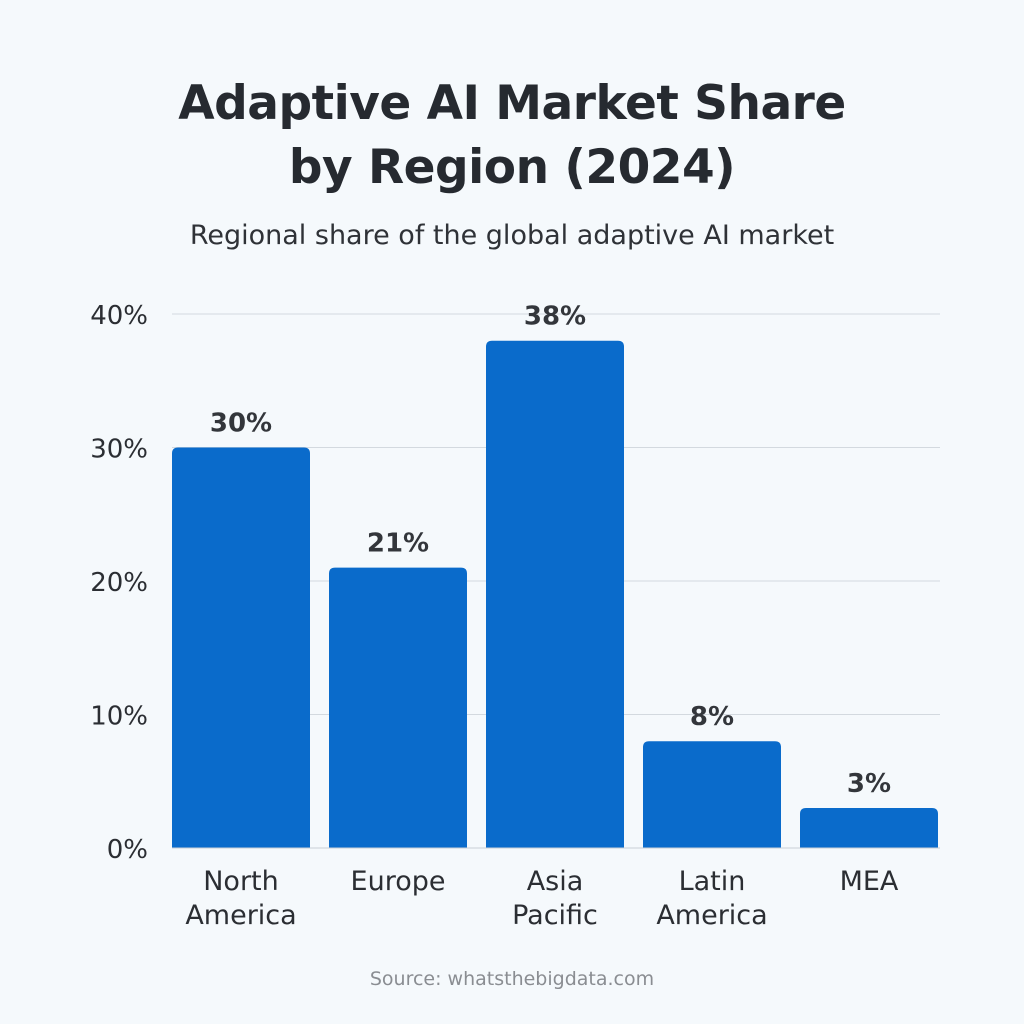 Image resolution: width=1024 pixels, height=1024 pixels. What do you see at coordinates (398, 544) in the screenshot?
I see `data-label: 21%` at bounding box center [398, 544].